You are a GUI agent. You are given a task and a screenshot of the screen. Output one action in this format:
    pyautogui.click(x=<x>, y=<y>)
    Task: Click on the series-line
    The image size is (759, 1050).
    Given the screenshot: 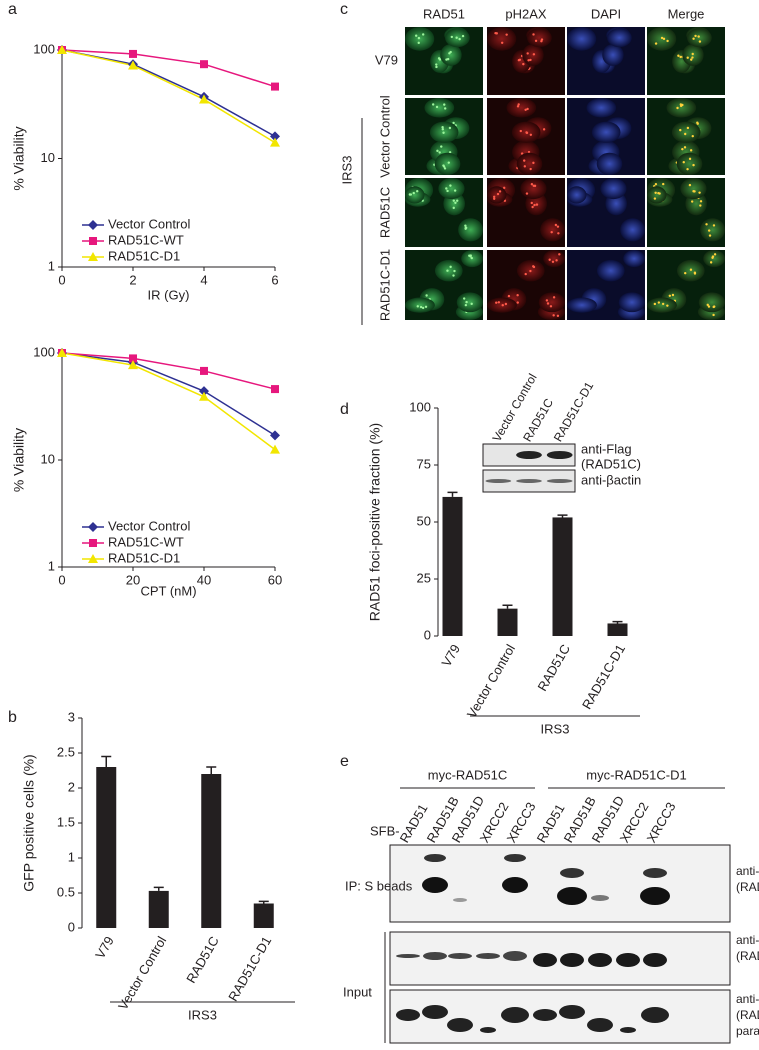 What is the action you would take?
    pyautogui.click(x=168, y=371)
    